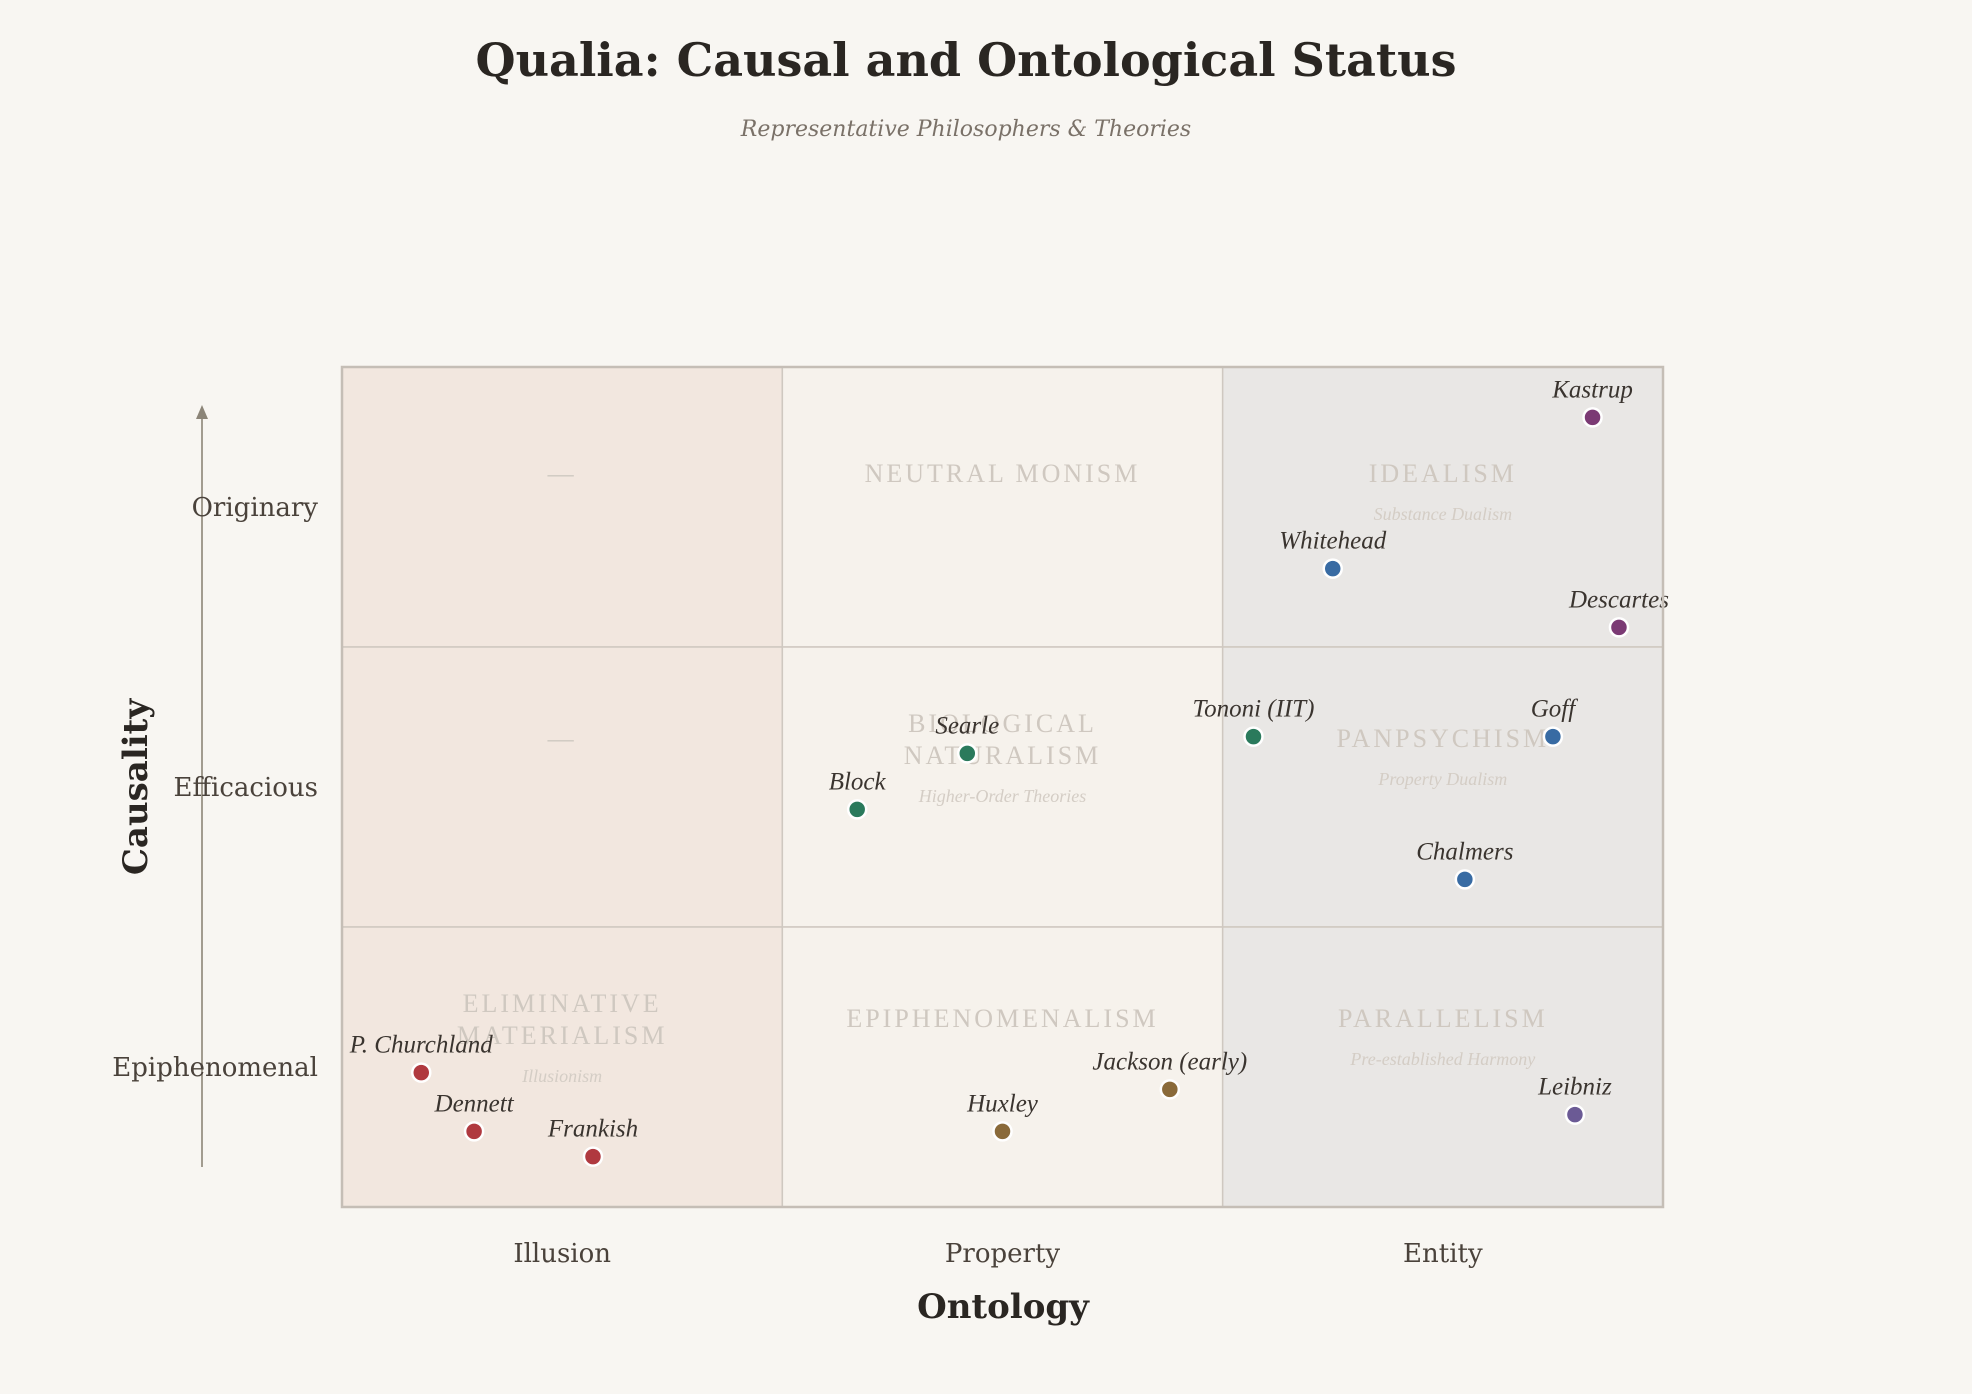  Describe the element at coordinates (1443, 1254) in the screenshot. I see `x-tick-label: Entity` at that location.